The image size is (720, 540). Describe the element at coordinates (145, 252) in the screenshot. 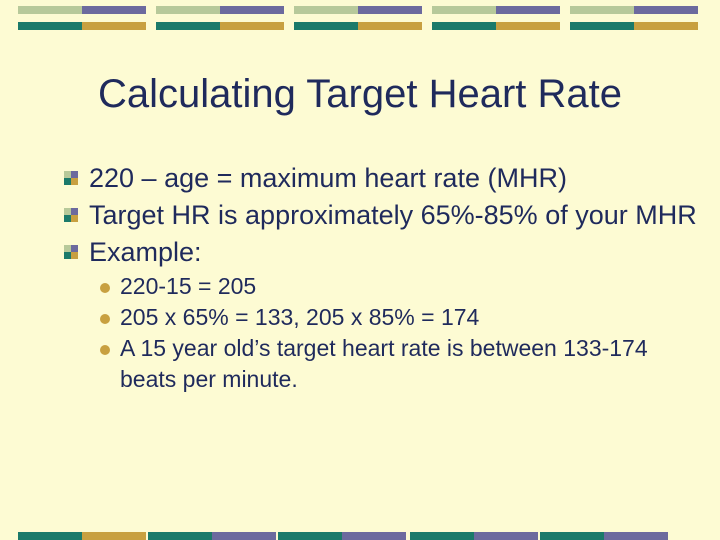

I see `bullet-text: Example:` at that location.